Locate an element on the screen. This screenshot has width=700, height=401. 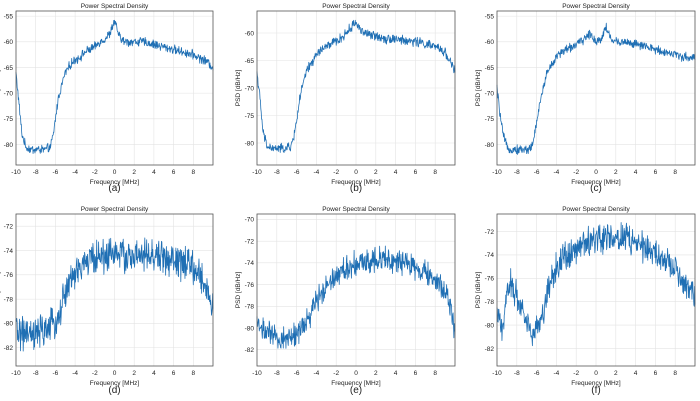
panel-caption: (b) is located at coordinates (356, 188).